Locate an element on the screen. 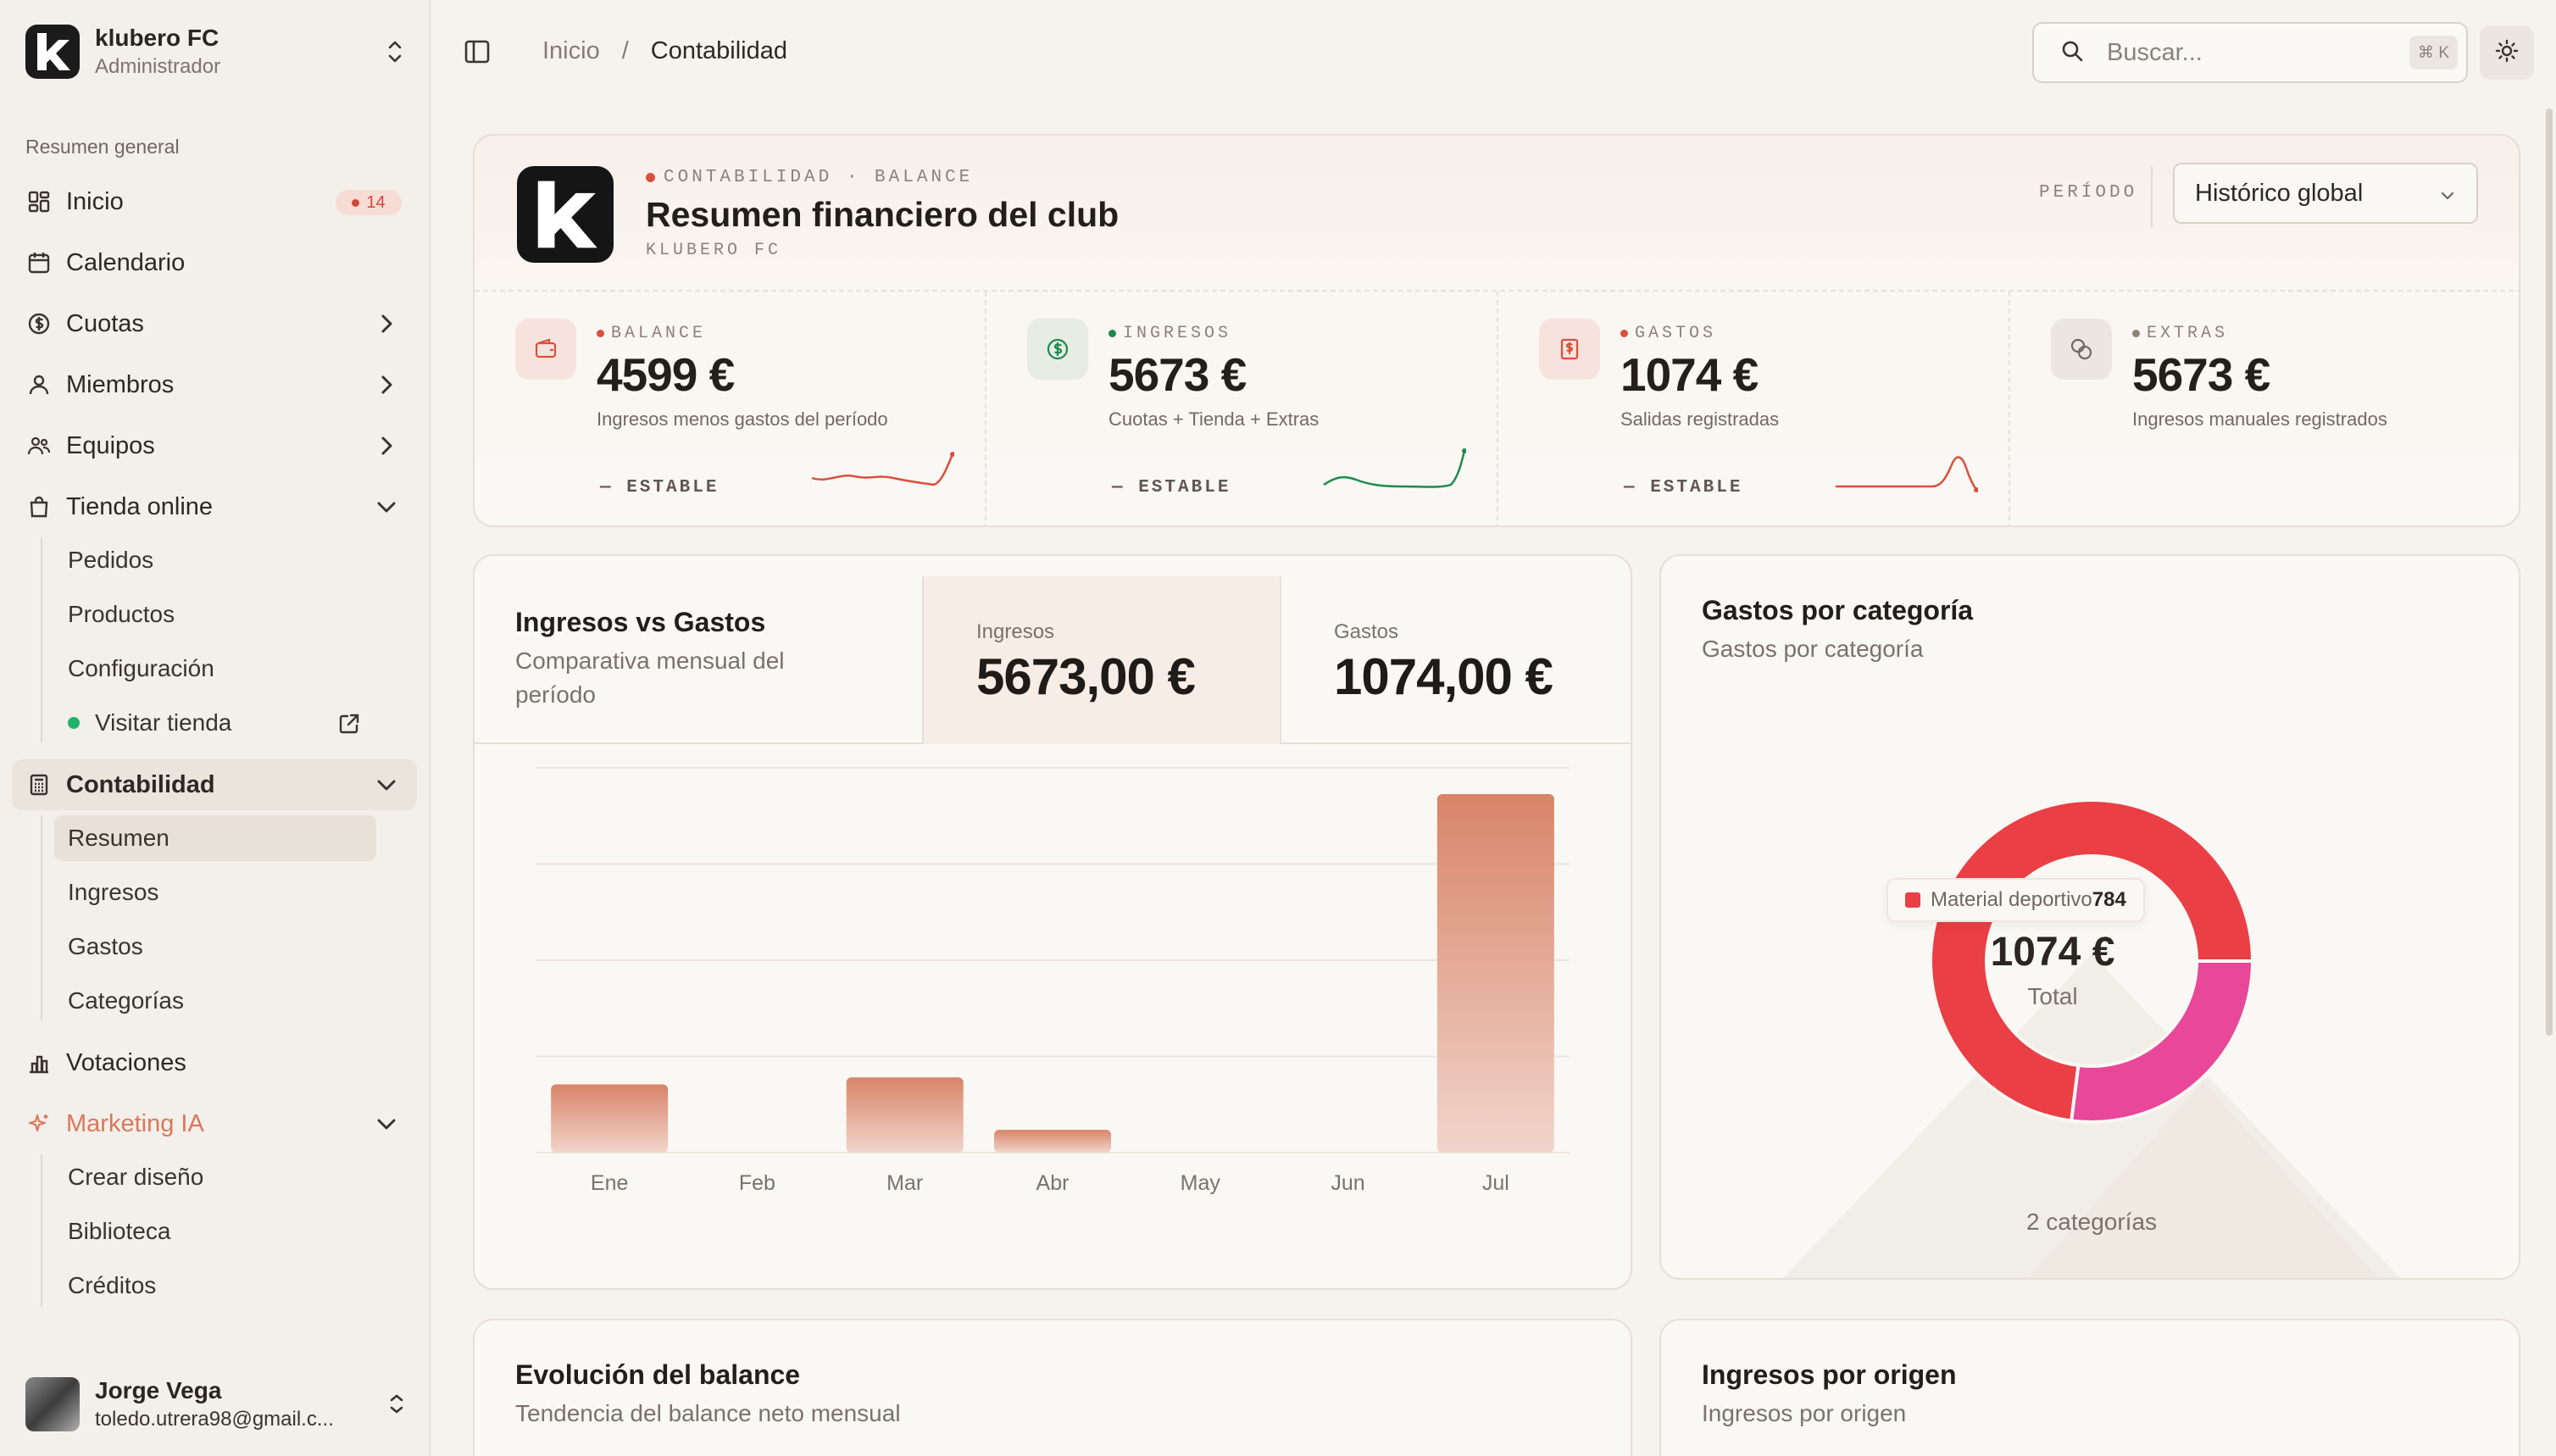 The height and width of the screenshot is (1456, 2556). card-title: Ingresos por origen is located at coordinates (1829, 1375).